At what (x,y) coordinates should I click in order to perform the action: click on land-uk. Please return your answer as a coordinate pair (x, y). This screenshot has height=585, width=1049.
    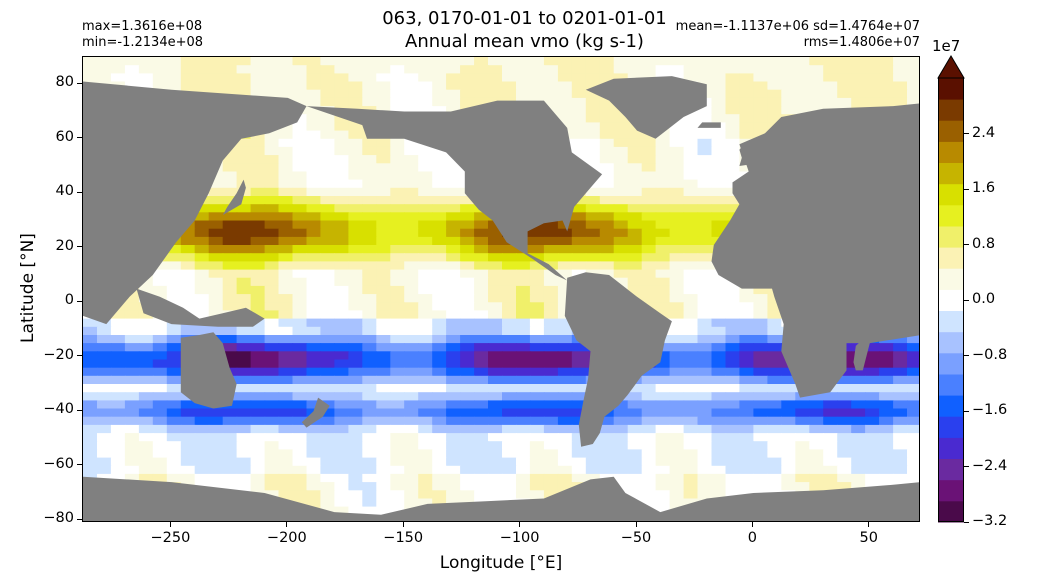
    Looking at the image, I should click on (749, 155).